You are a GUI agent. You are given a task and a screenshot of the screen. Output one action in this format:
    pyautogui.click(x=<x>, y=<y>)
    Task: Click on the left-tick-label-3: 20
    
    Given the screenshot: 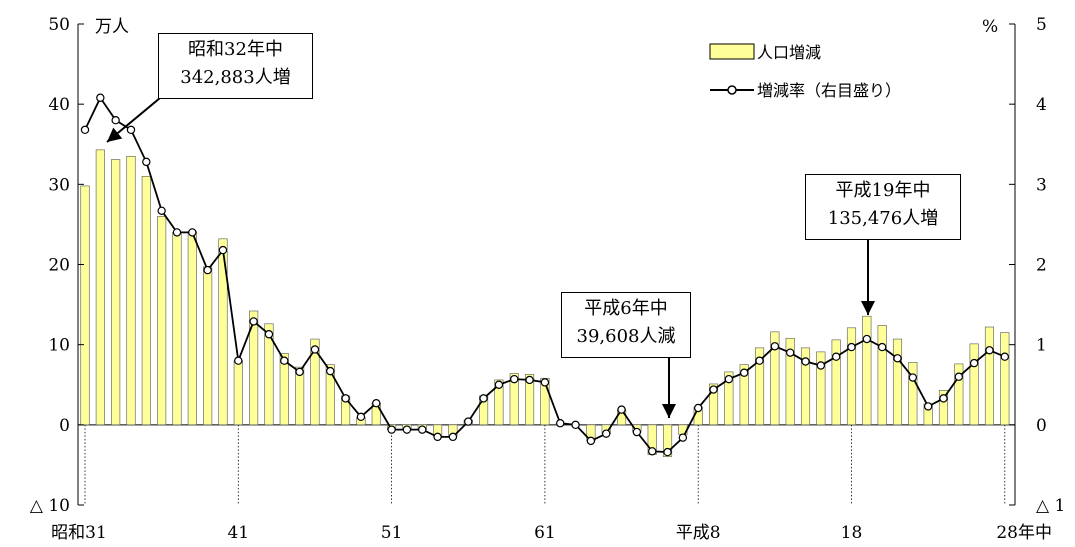 What is the action you would take?
    pyautogui.click(x=59, y=266)
    